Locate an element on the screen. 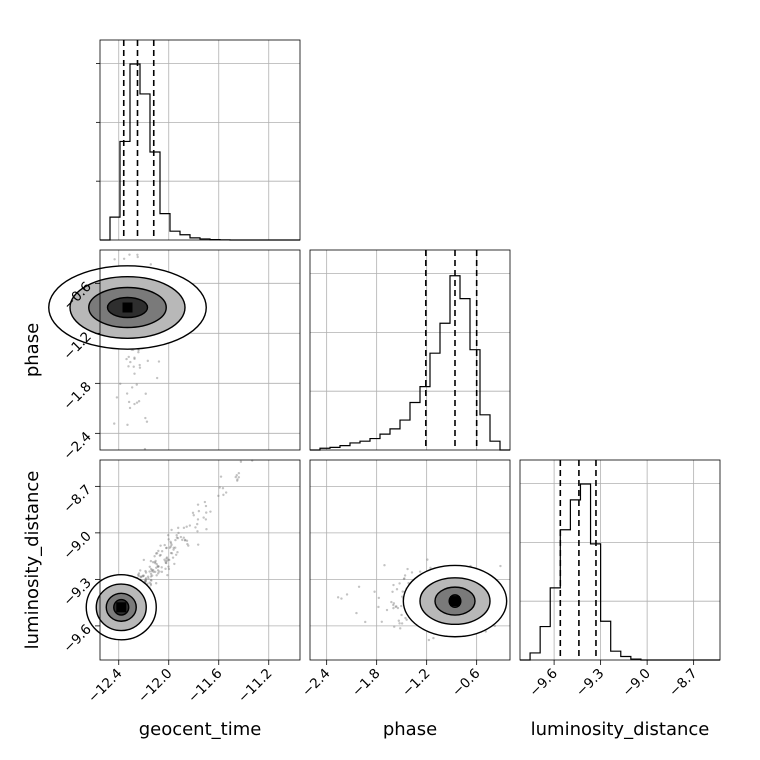 The image size is (760, 760). x-title-luminosity-distance: luminosity_distance is located at coordinates (620, 729).